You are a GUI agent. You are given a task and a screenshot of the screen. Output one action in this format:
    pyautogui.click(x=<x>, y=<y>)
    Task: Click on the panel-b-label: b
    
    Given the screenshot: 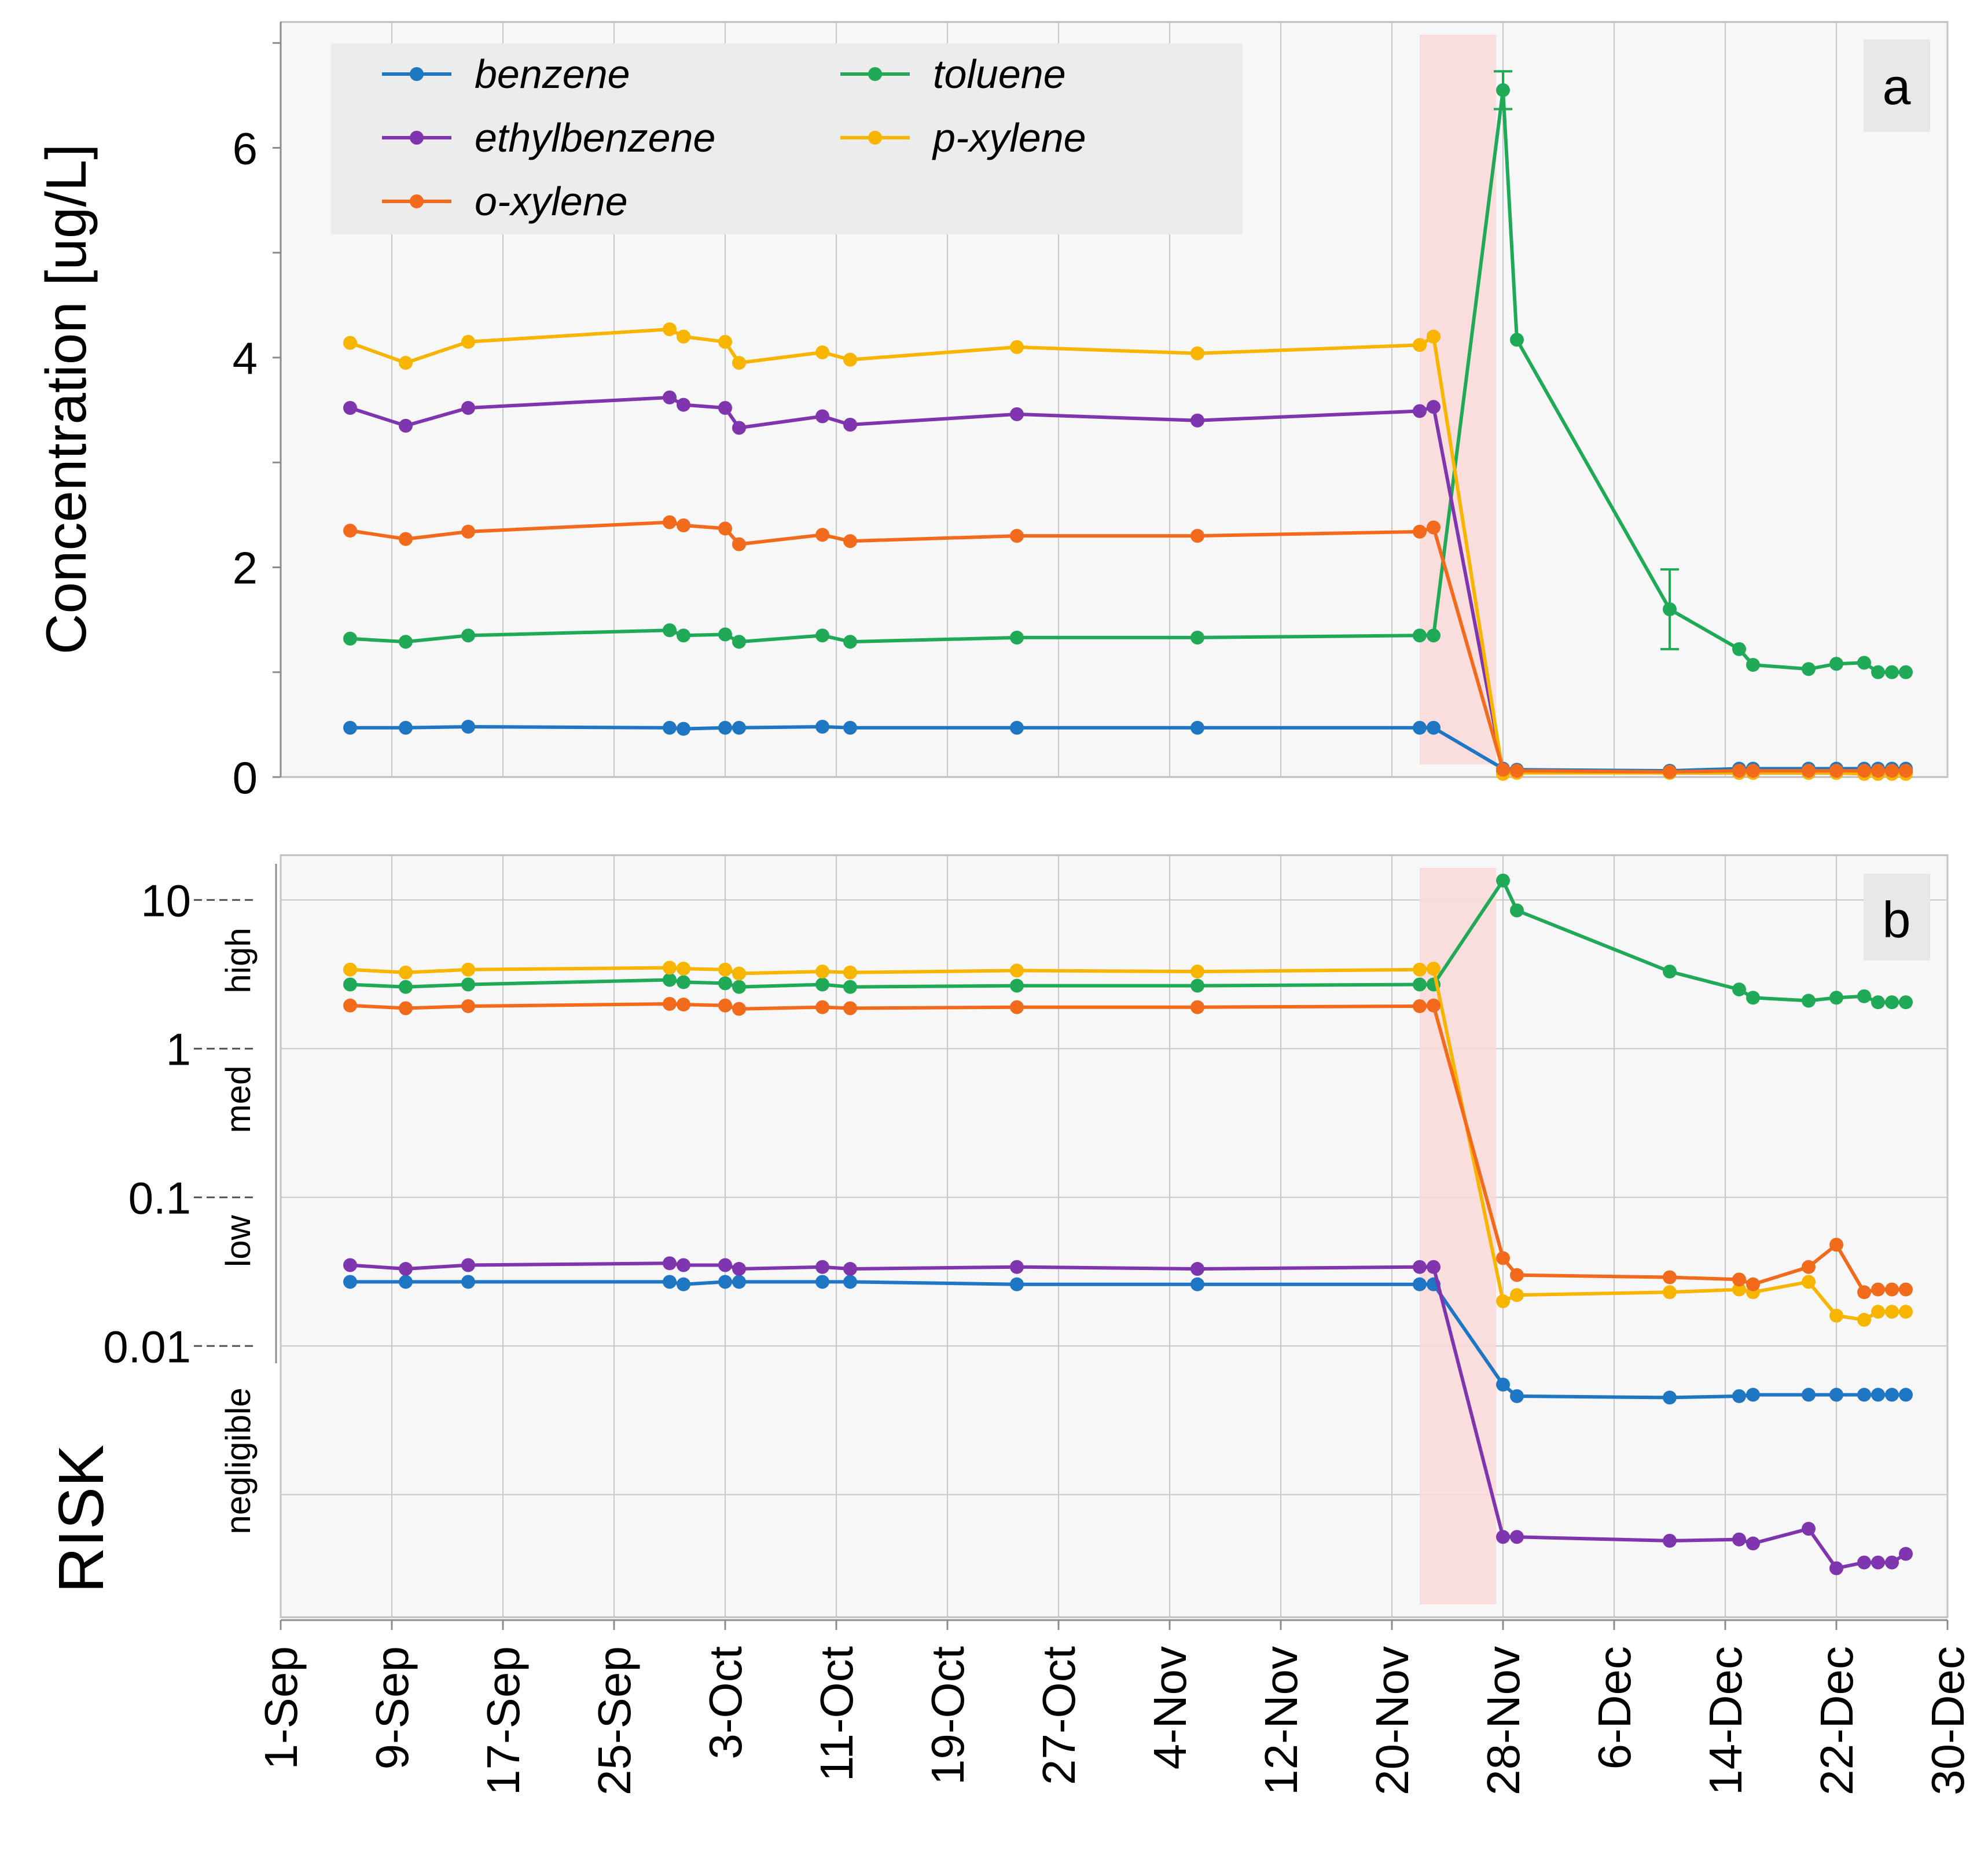 What is the action you would take?
    pyautogui.click(x=1897, y=919)
    